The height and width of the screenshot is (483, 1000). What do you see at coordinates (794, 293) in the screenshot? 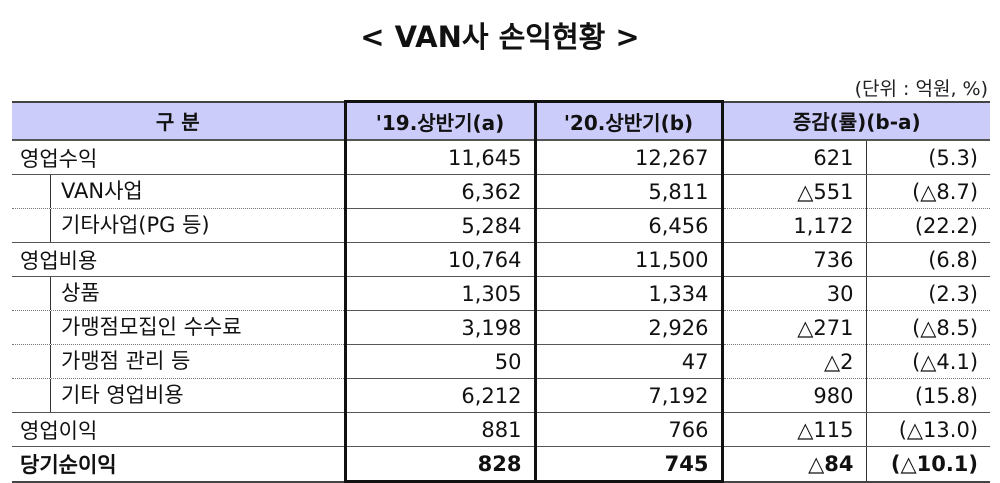
I see `cell-diff: 30` at bounding box center [794, 293].